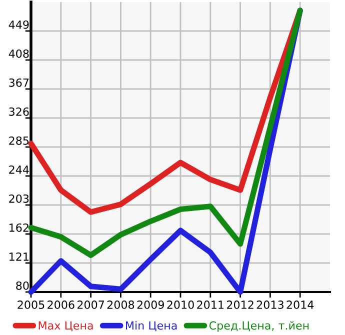 Image resolution: width=345 pixels, height=335 pixels. What do you see at coordinates (19, 198) in the screenshot?
I see `y-tick-label: 203` at bounding box center [19, 198].